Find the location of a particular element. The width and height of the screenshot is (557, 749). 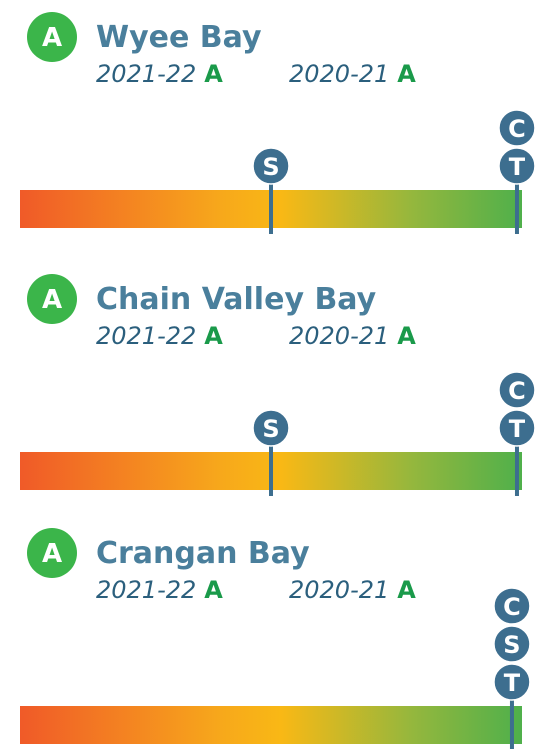

site-name: Wyee Bay is located at coordinates (179, 37).